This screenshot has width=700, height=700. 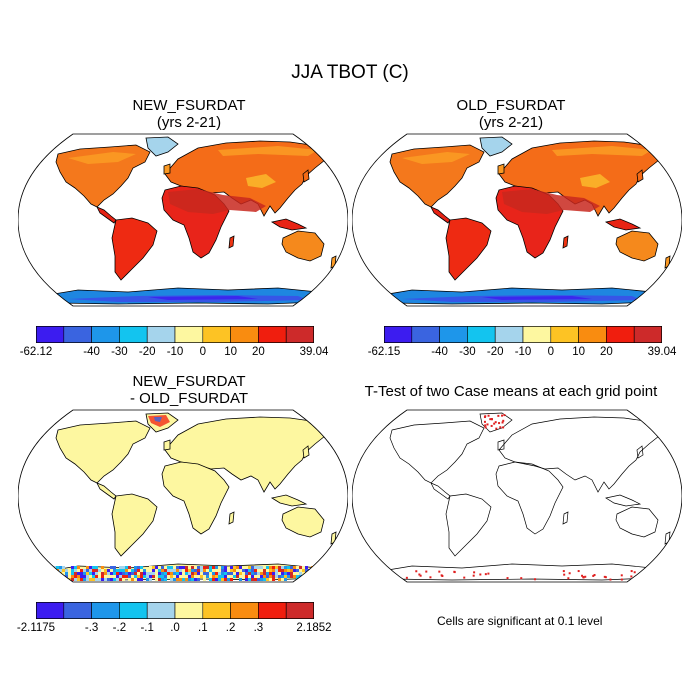 What do you see at coordinates (520, 621) in the screenshot?
I see `significance-note: Cells are significant at 0.1 level` at bounding box center [520, 621].